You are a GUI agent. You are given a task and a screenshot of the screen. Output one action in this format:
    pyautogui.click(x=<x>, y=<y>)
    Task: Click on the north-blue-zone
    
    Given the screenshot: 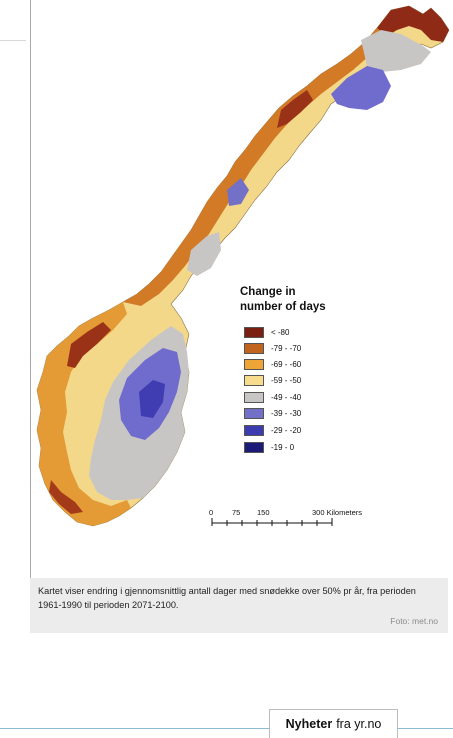 What is the action you would take?
    pyautogui.click(x=361, y=88)
    